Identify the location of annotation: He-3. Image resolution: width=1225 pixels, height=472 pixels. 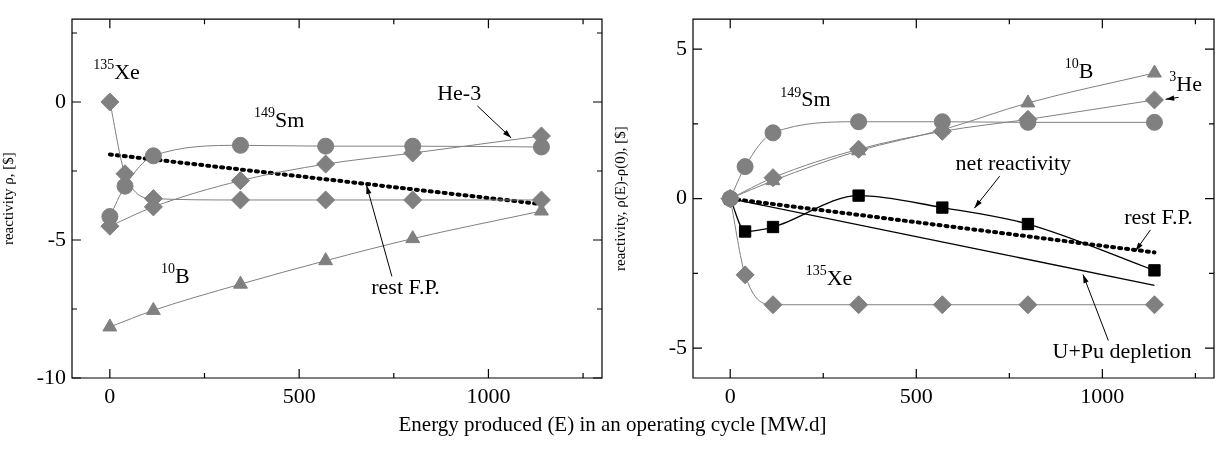
(459, 92).